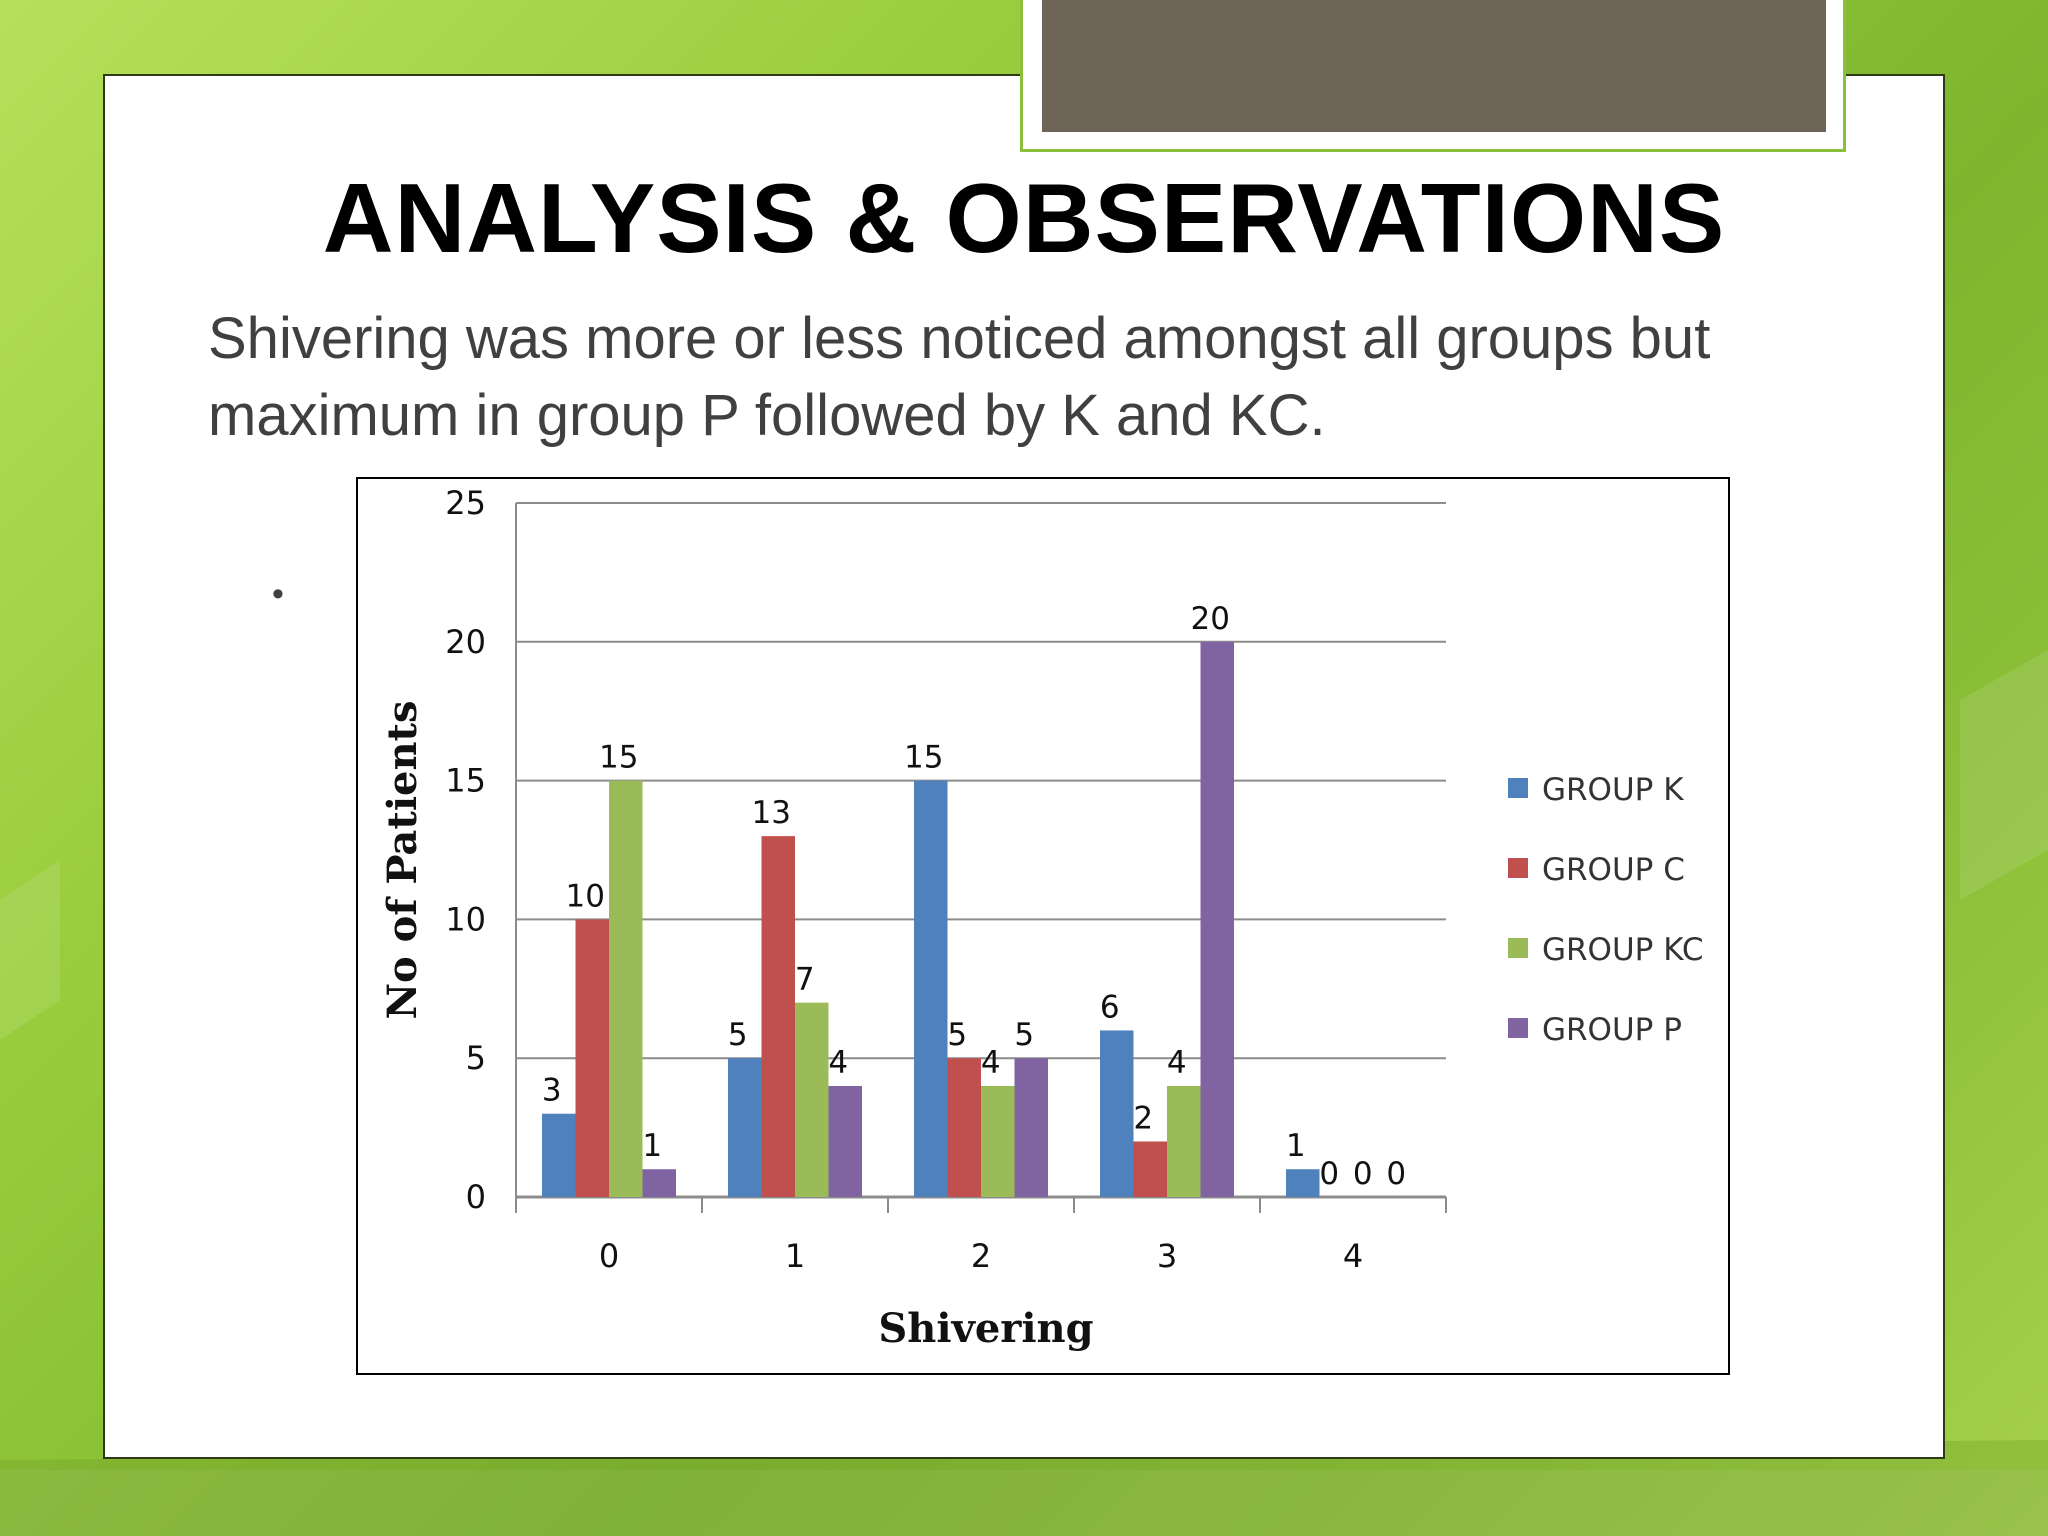  I want to click on data-label-group-k-3: 6, so click(1110, 1007).